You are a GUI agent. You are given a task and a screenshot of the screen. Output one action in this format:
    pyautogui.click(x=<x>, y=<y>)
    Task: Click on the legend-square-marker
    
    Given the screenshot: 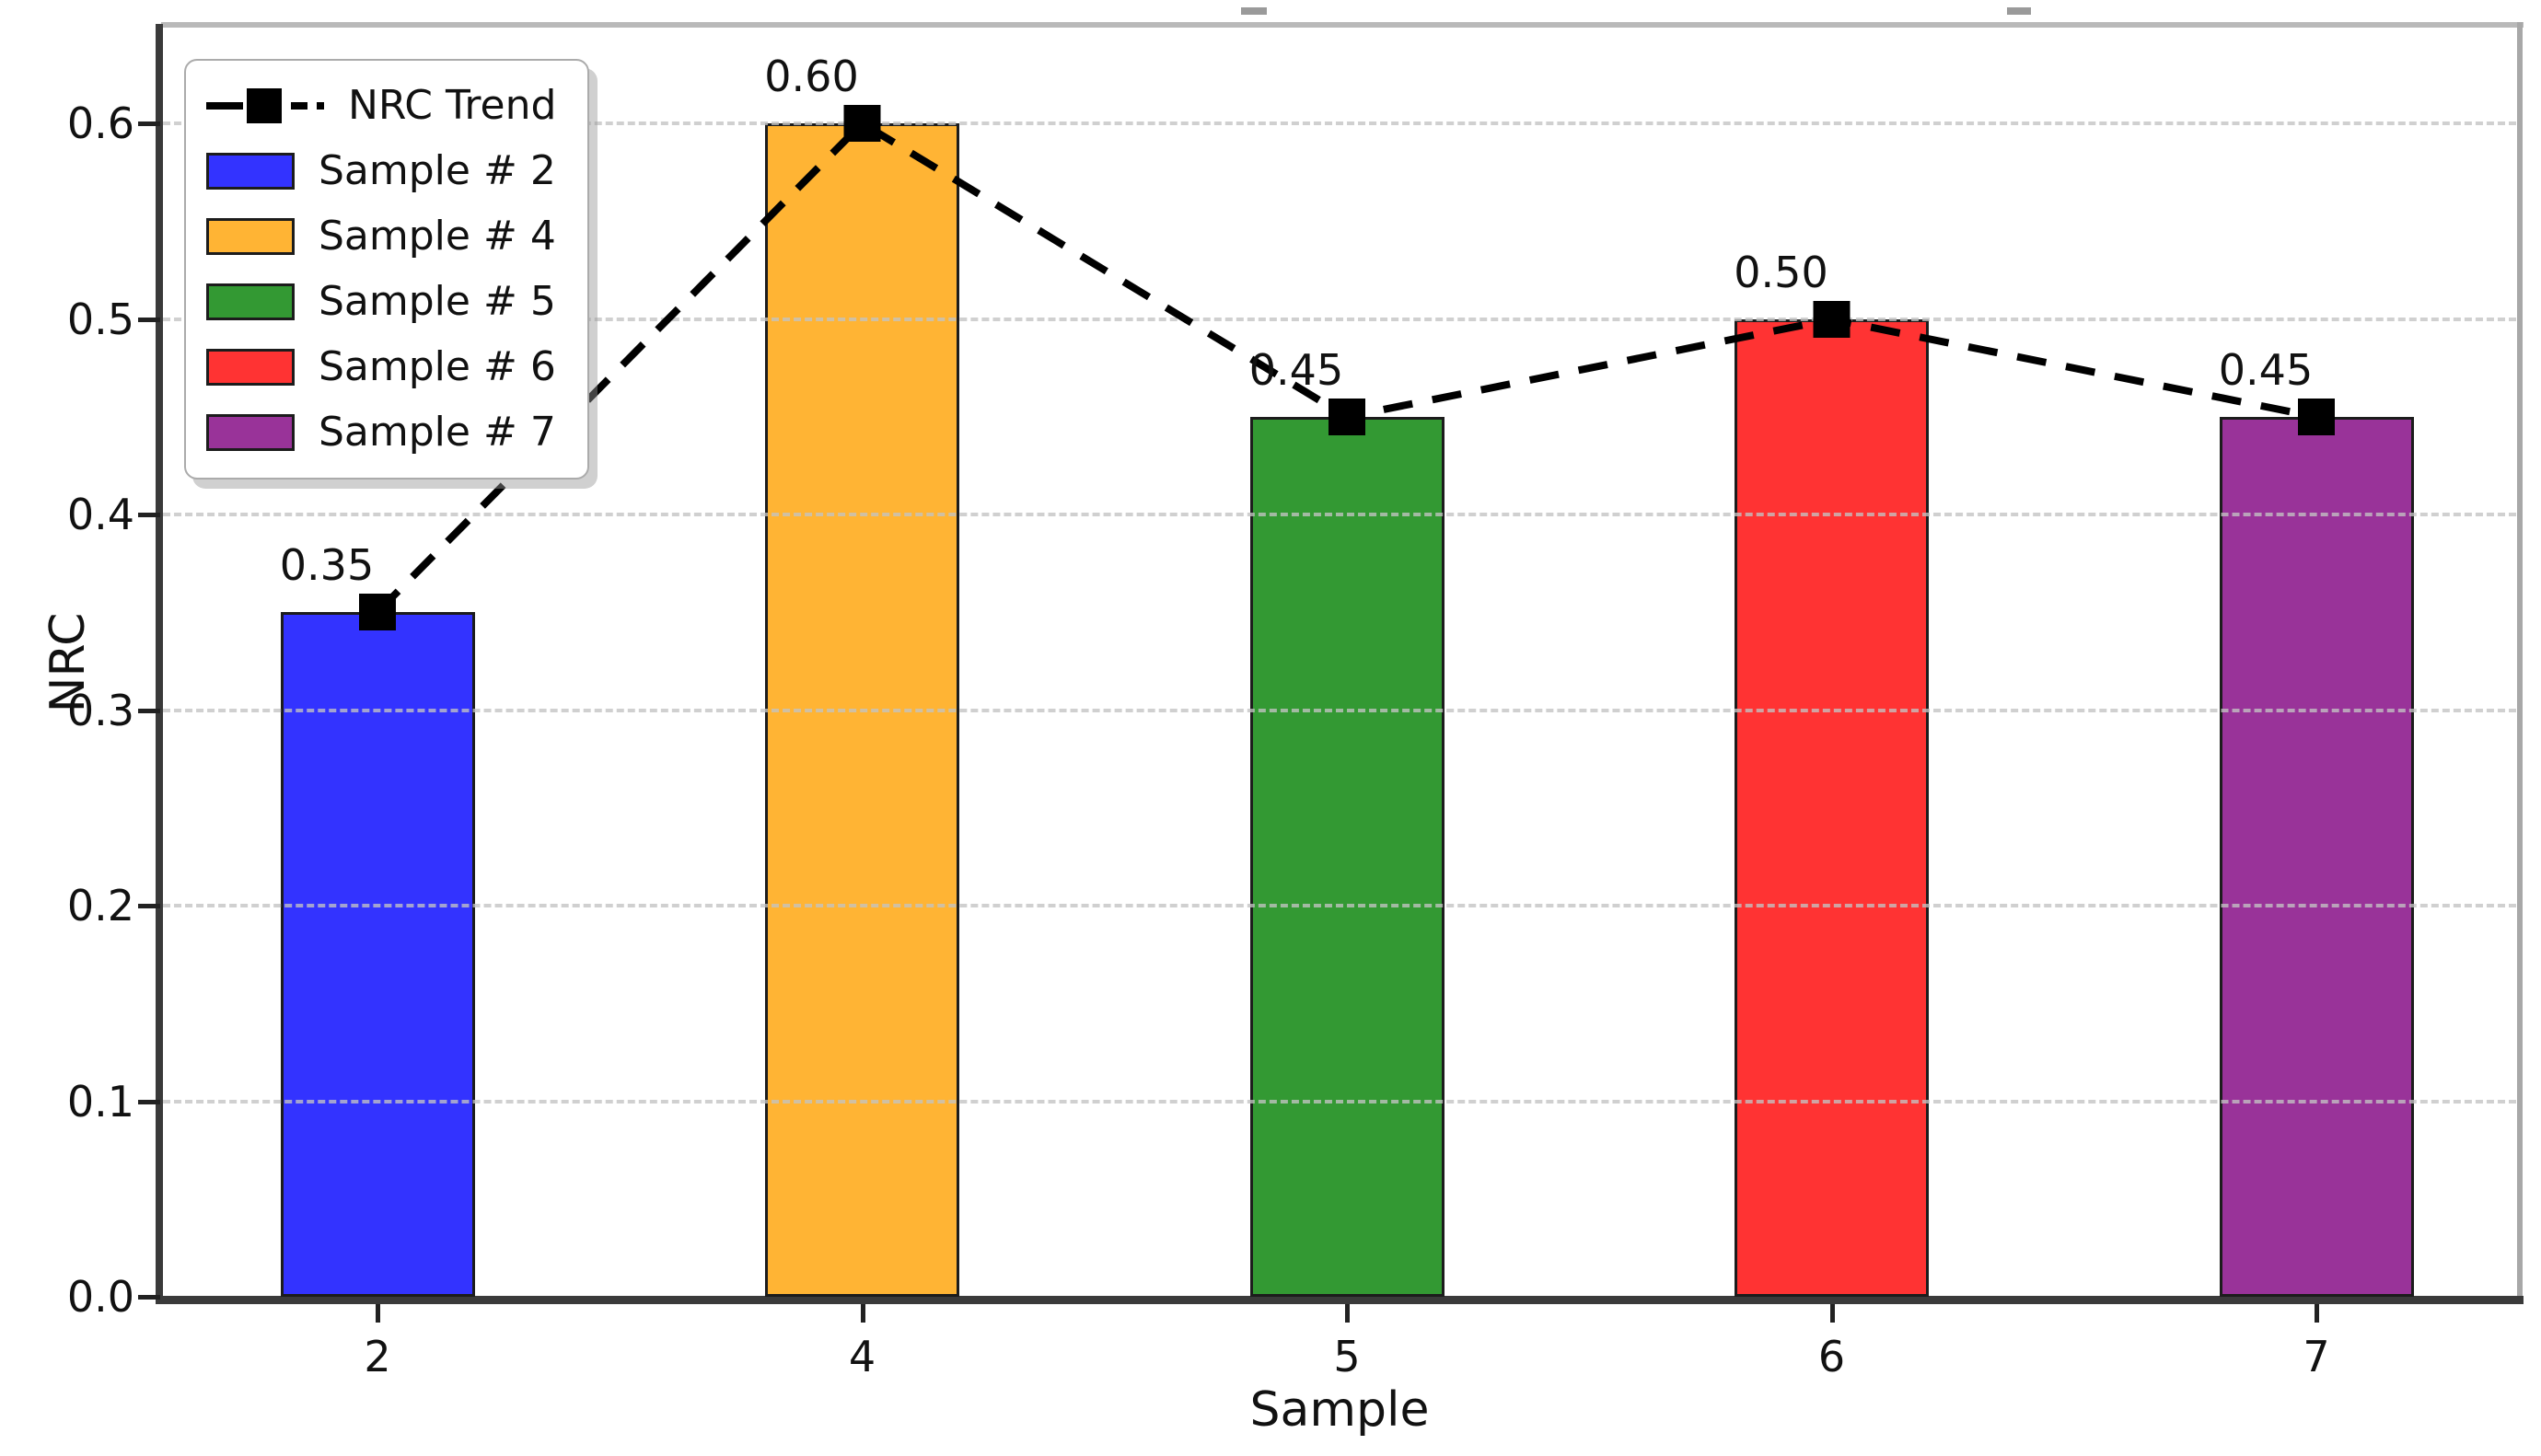 What is the action you would take?
    pyautogui.click(x=264, y=105)
    